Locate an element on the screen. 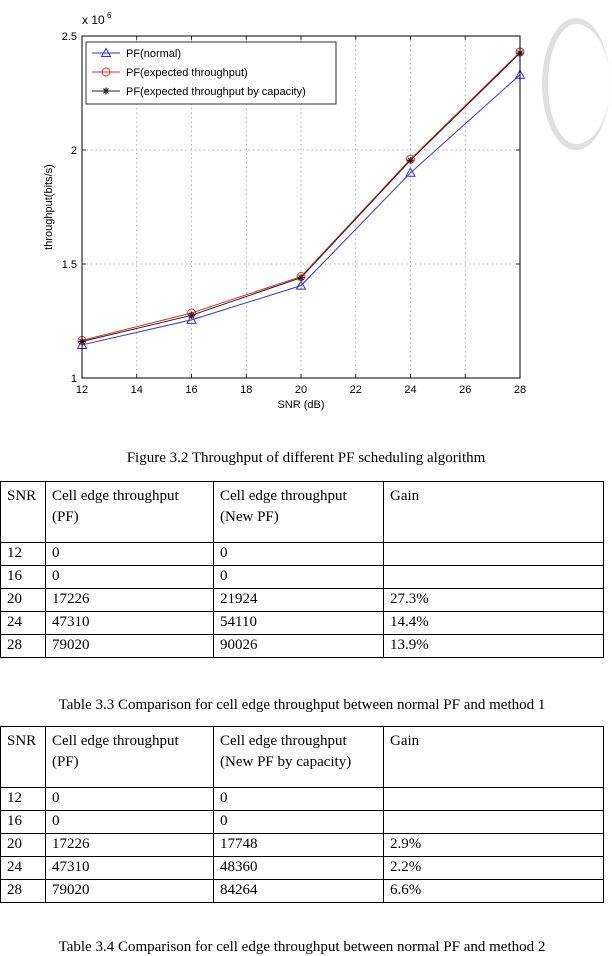 This screenshot has width=612, height=956. column-header: Cell edge throughput (New PF) is located at coordinates (298, 512).